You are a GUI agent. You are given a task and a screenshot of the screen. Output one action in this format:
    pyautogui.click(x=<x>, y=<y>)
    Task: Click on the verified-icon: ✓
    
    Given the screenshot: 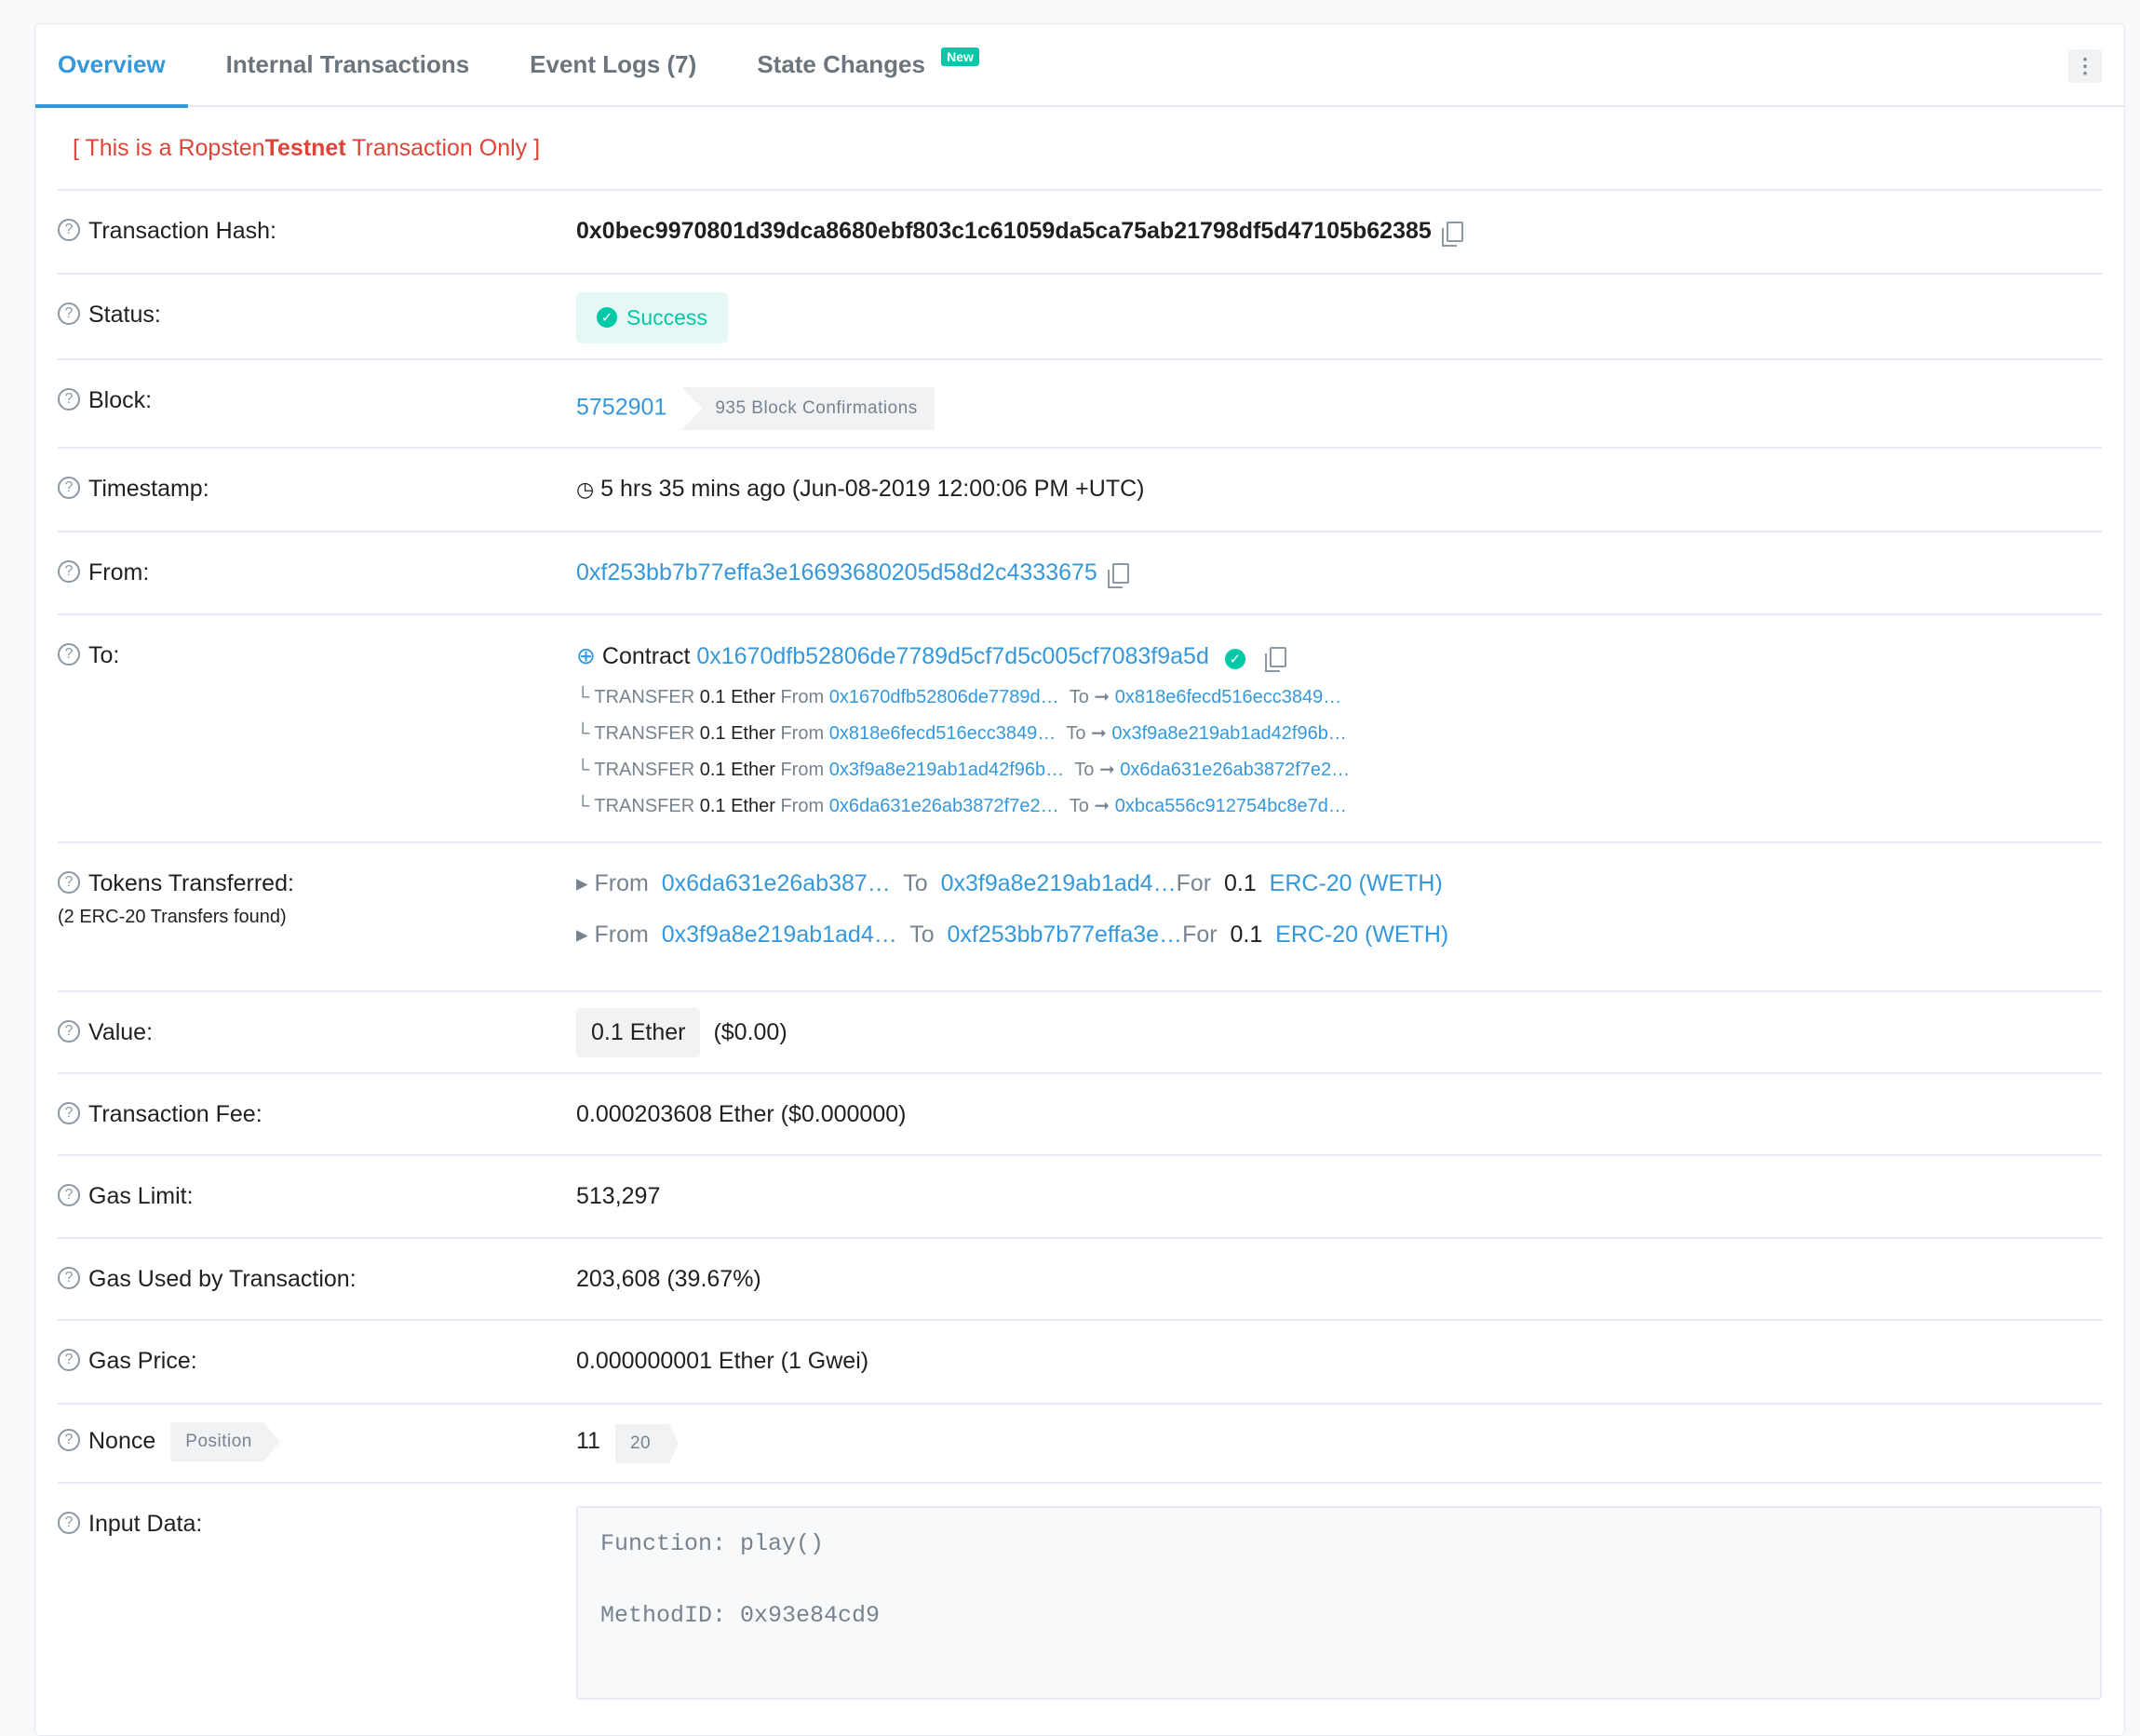 What is the action you would take?
    pyautogui.click(x=1234, y=659)
    